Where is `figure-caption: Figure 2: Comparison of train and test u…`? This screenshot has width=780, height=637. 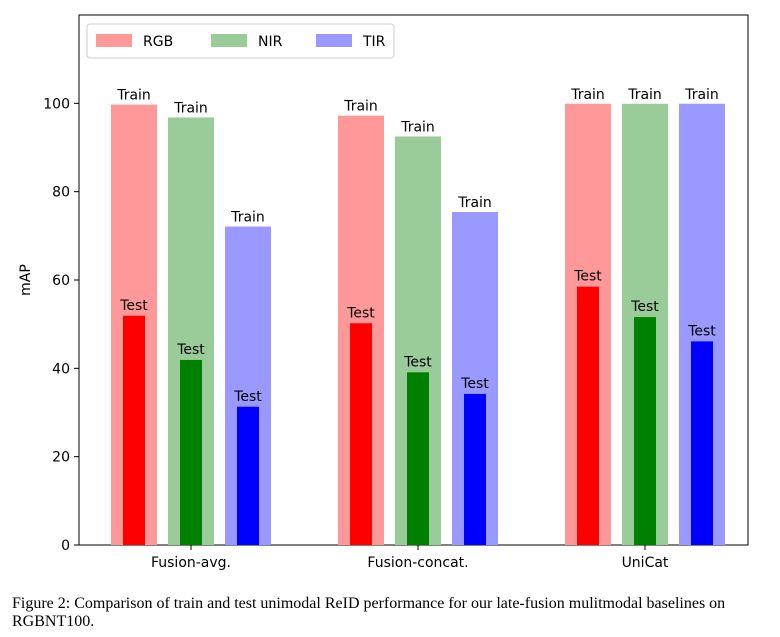 figure-caption: Figure 2: Comparison of train and test u… is located at coordinates (369, 612).